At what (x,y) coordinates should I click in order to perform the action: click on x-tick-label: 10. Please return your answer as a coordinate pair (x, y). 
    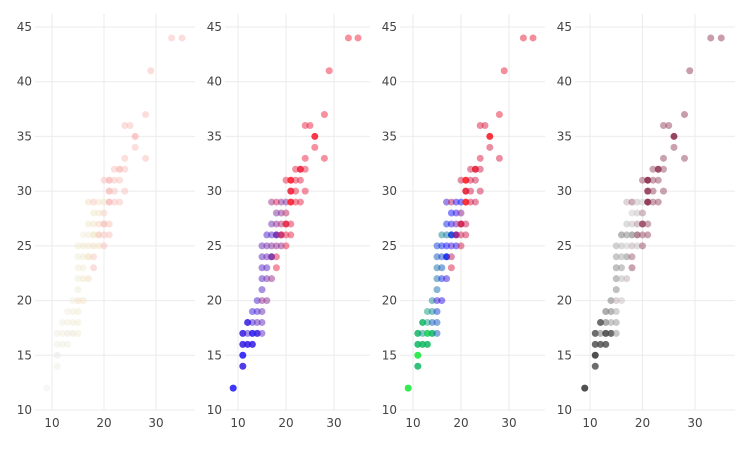
    Looking at the image, I should click on (237, 423).